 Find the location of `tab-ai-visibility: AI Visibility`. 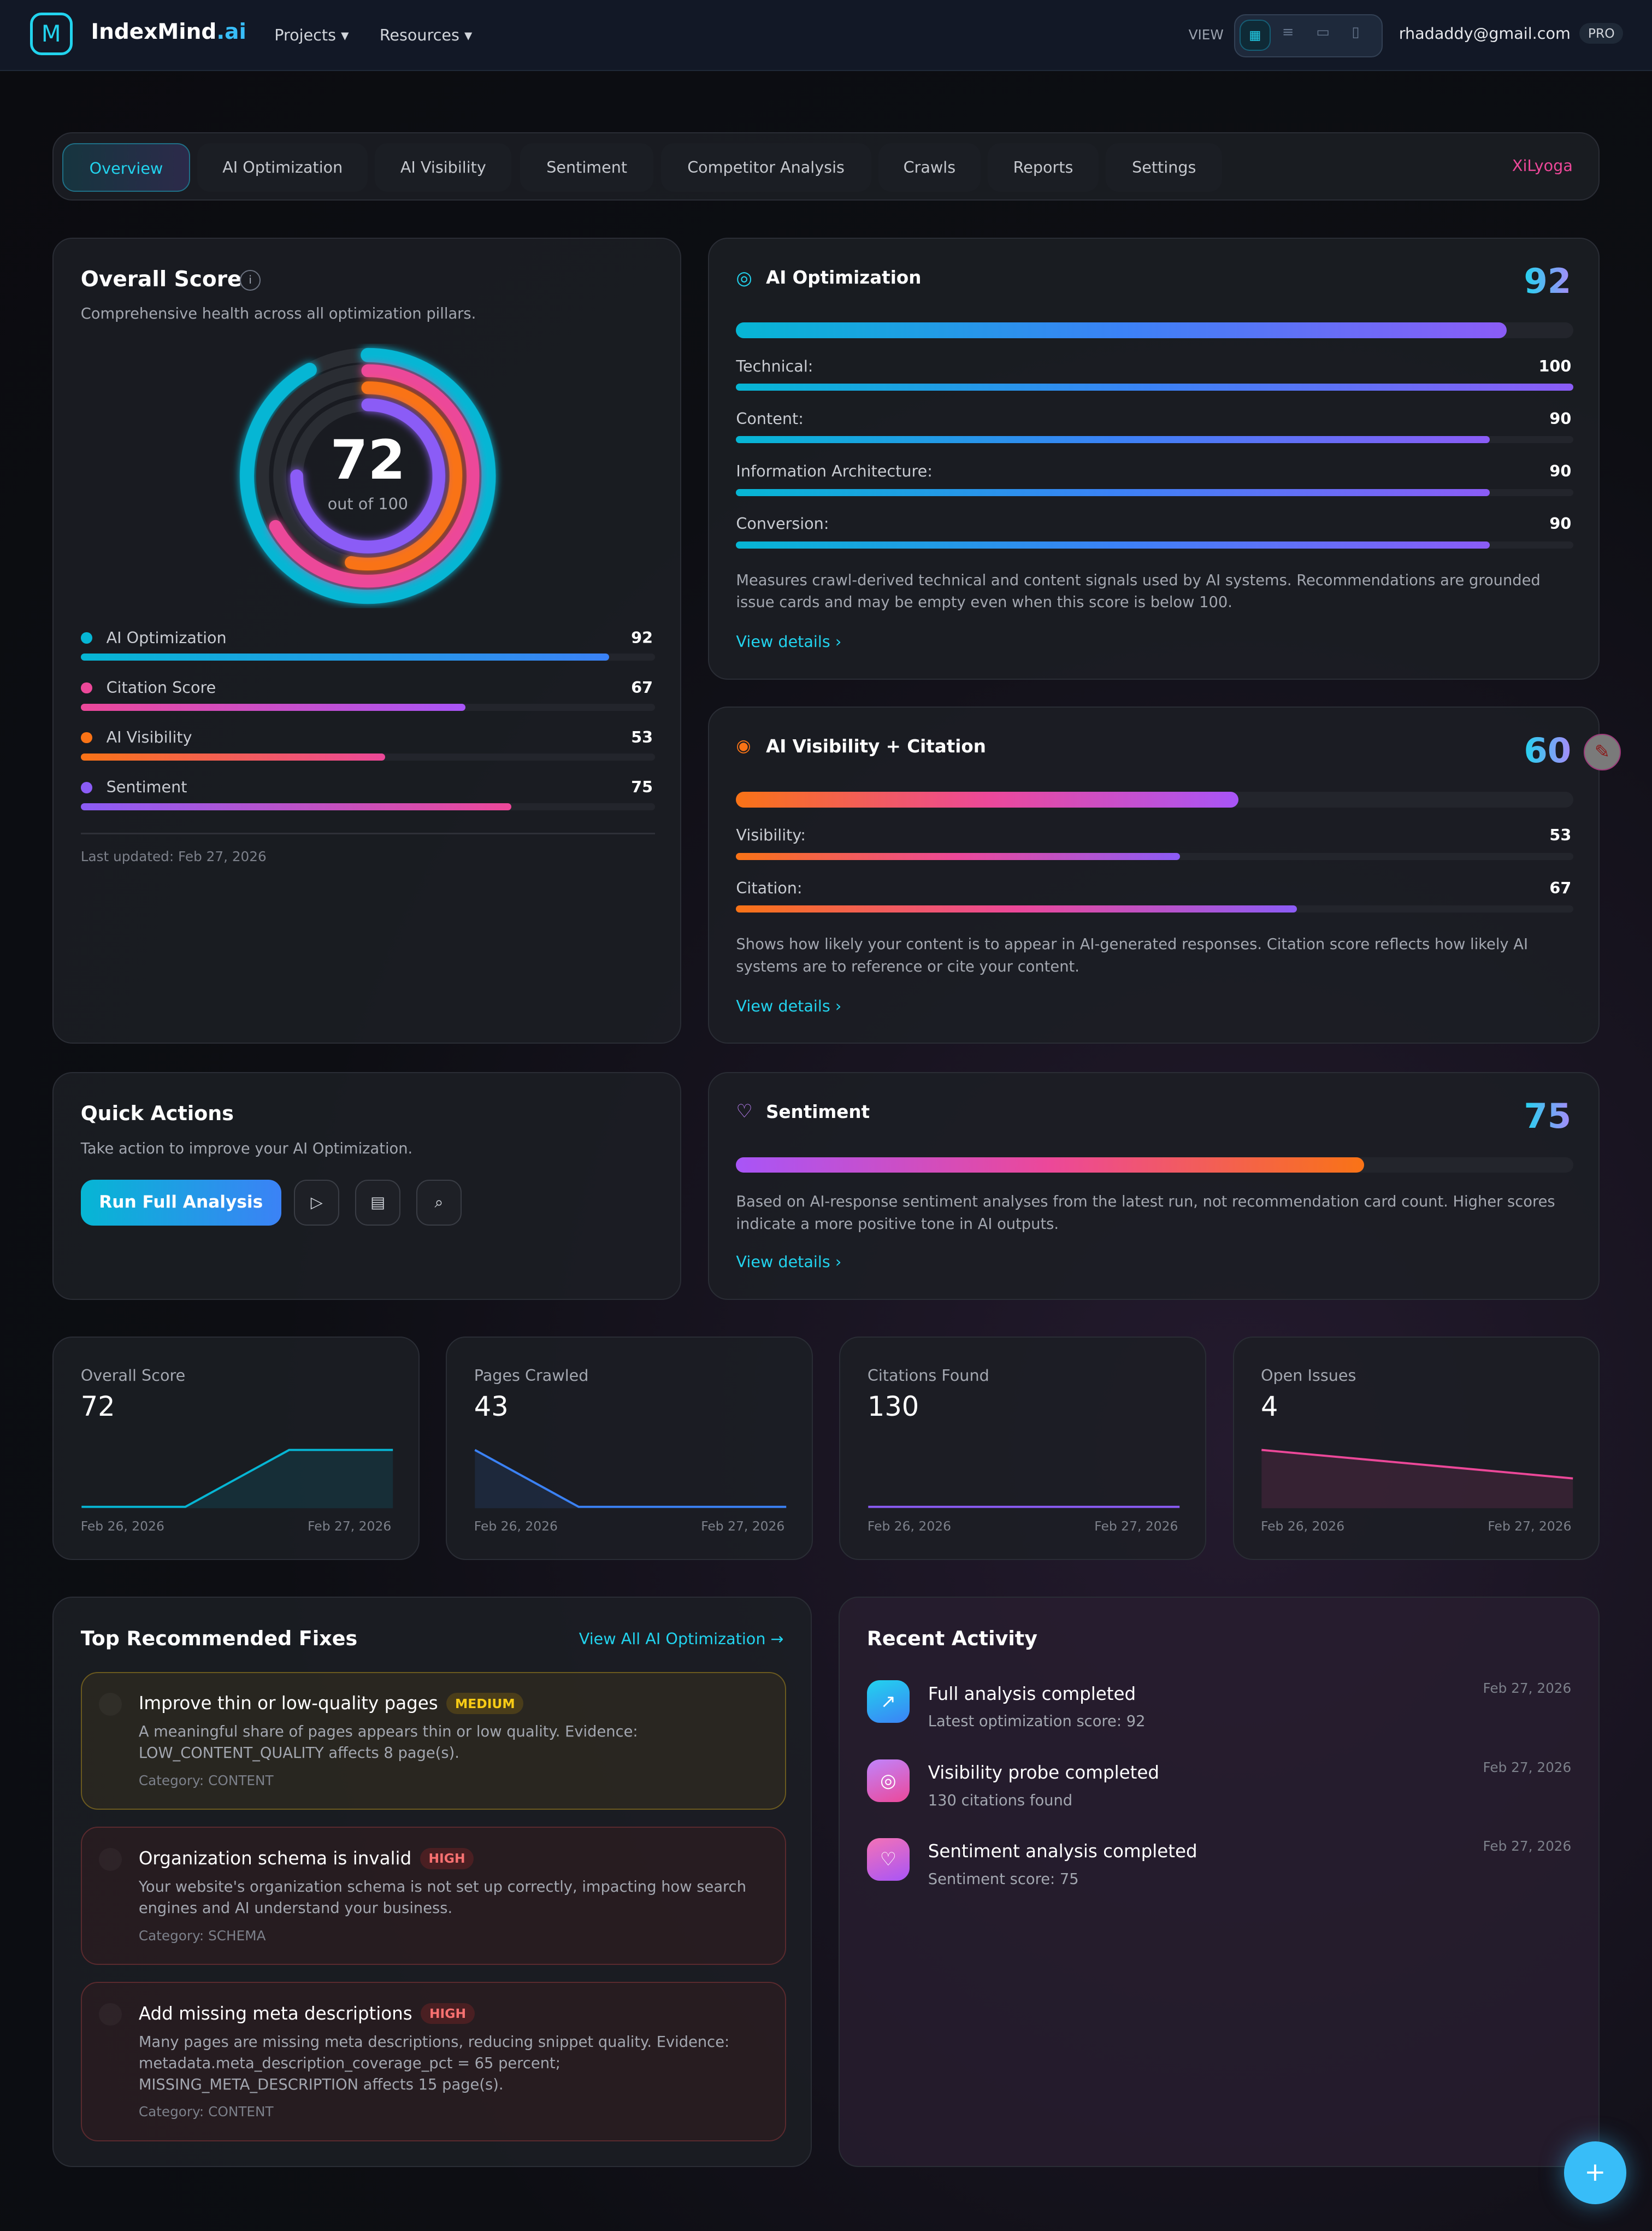

tab-ai-visibility: AI Visibility is located at coordinates (443, 167).